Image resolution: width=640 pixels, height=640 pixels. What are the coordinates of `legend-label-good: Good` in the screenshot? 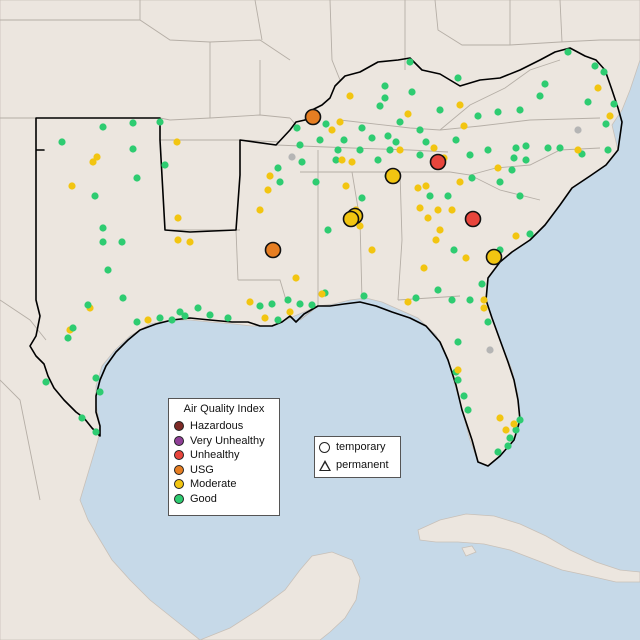 It's located at (203, 498).